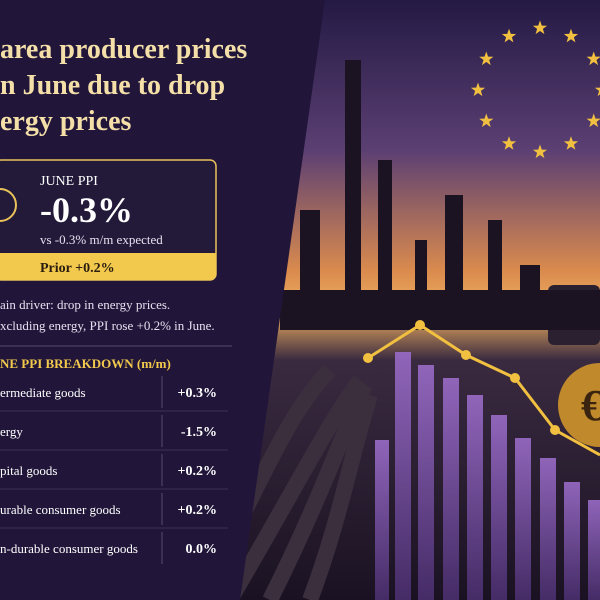  Describe the element at coordinates (85, 304) in the screenshot. I see `note: ain driver: drop in energy prices.` at that location.